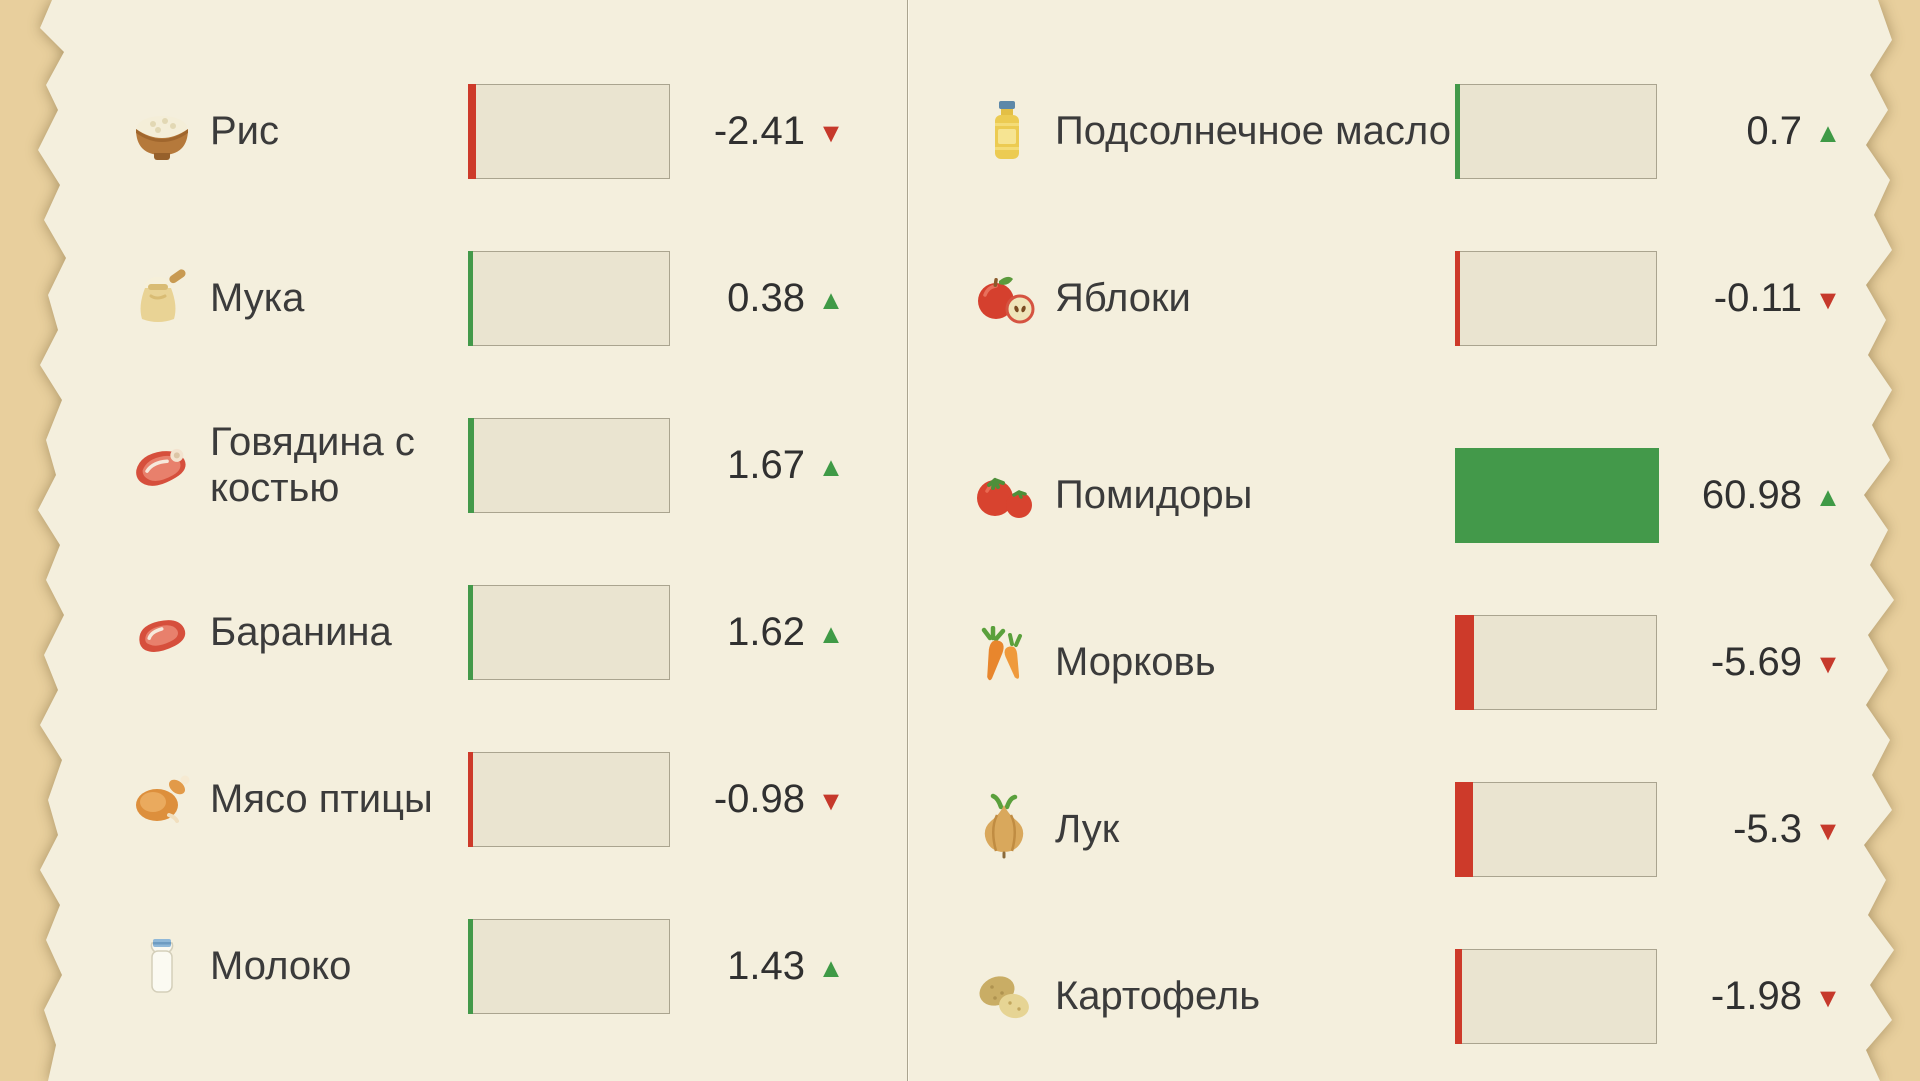 The width and height of the screenshot is (1920, 1081). I want to click on product-row-milk: Молоко 1.43 ▲, so click(454, 966).